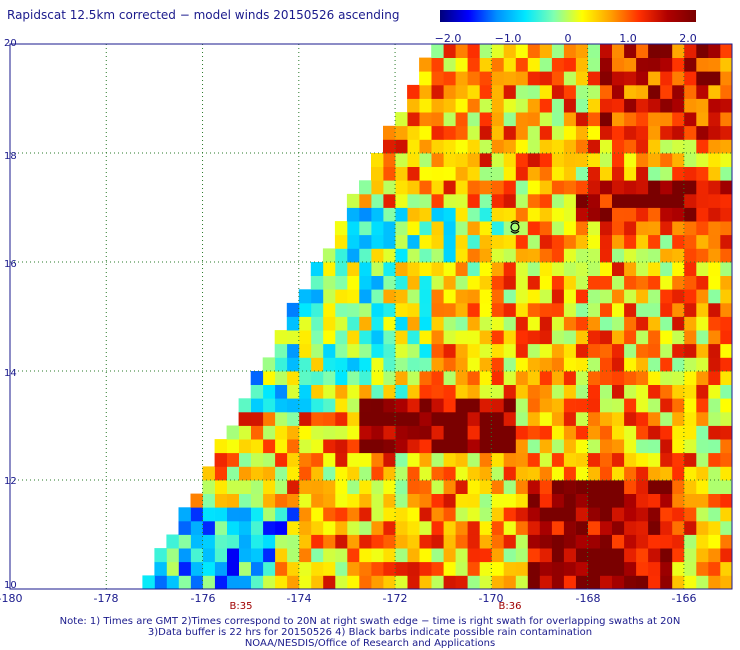  I want to click on lon-tick-label: -170, so click(491, 598).